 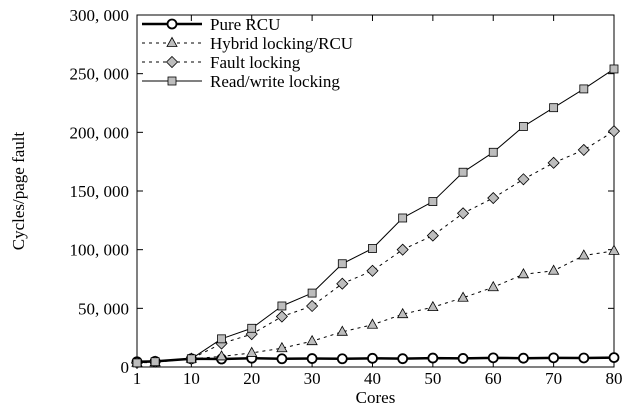 What do you see at coordinates (493, 378) in the screenshot?
I see `x-tick-label: 60` at bounding box center [493, 378].